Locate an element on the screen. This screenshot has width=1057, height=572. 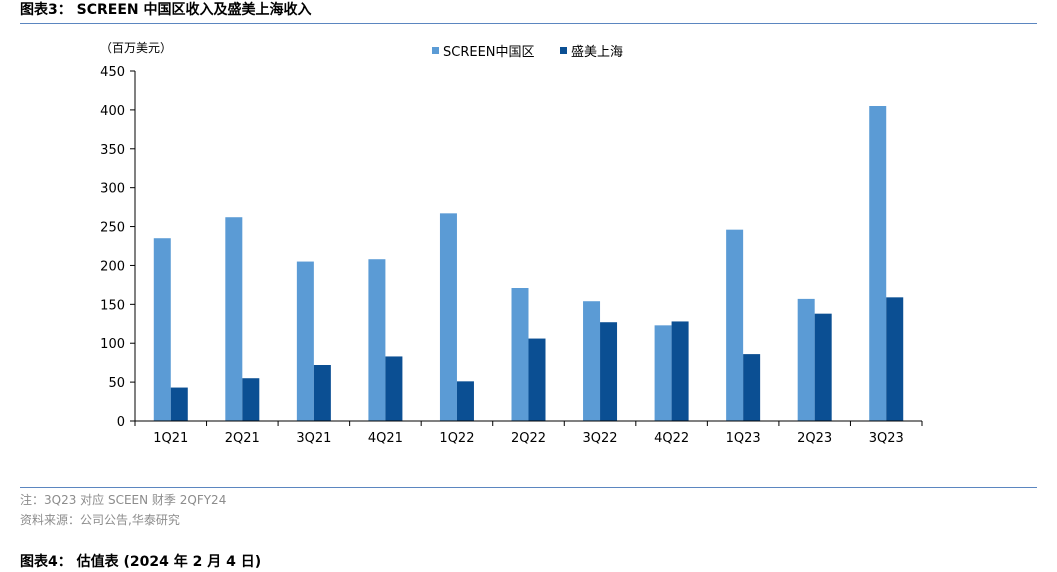
x-tick-label: 1Q21 is located at coordinates (170, 438).